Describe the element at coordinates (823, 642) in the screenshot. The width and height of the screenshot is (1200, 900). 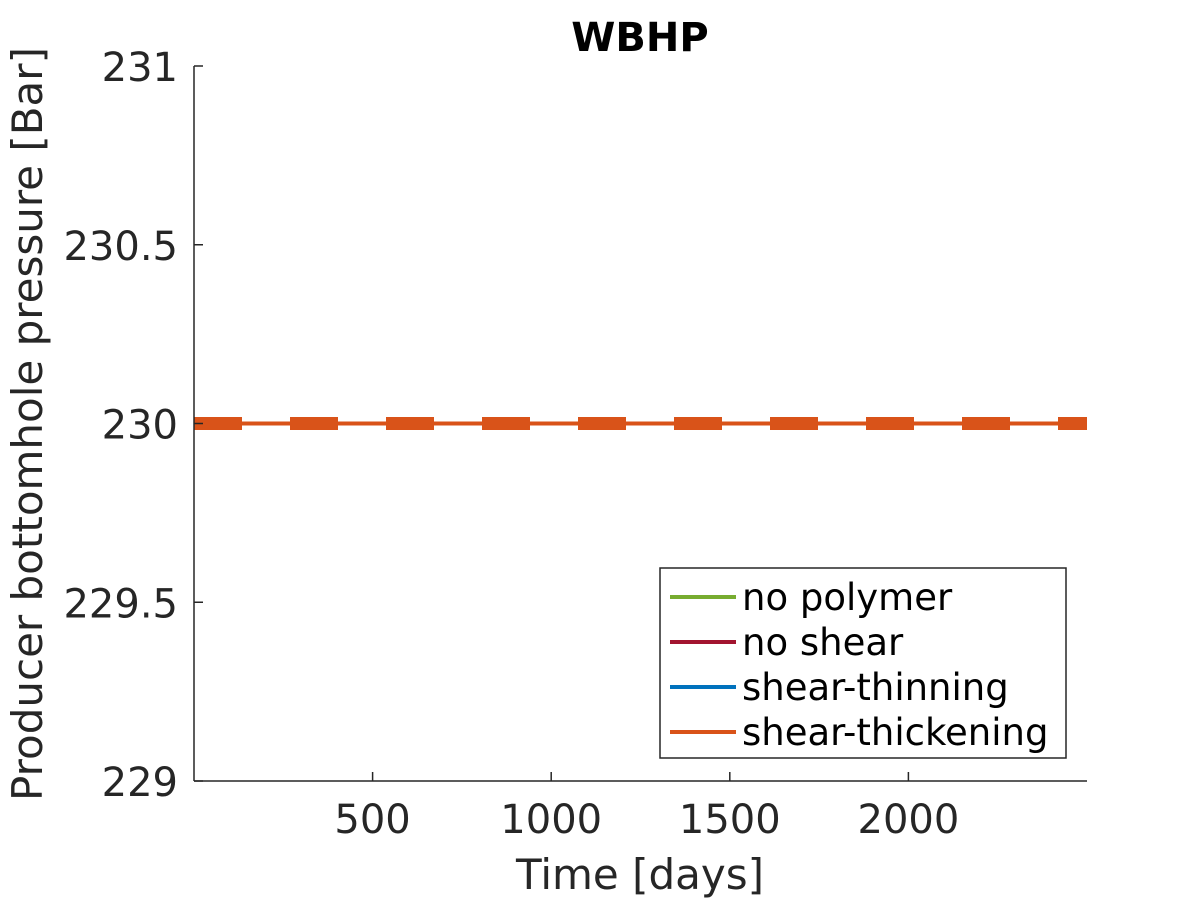
I see `legend-label: no shear` at that location.